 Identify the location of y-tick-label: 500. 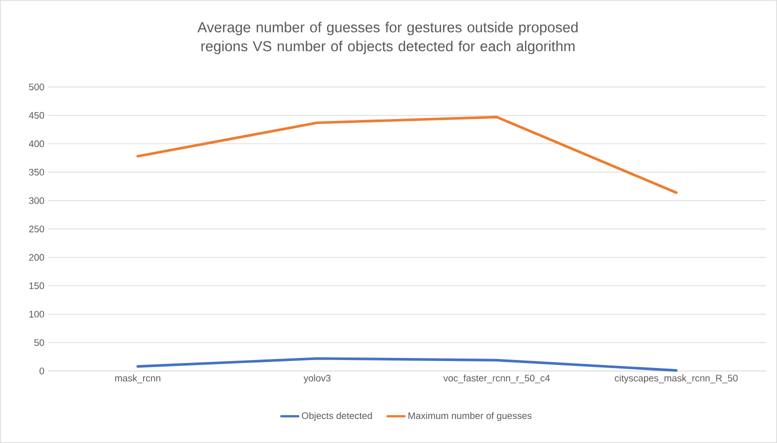
(36, 87).